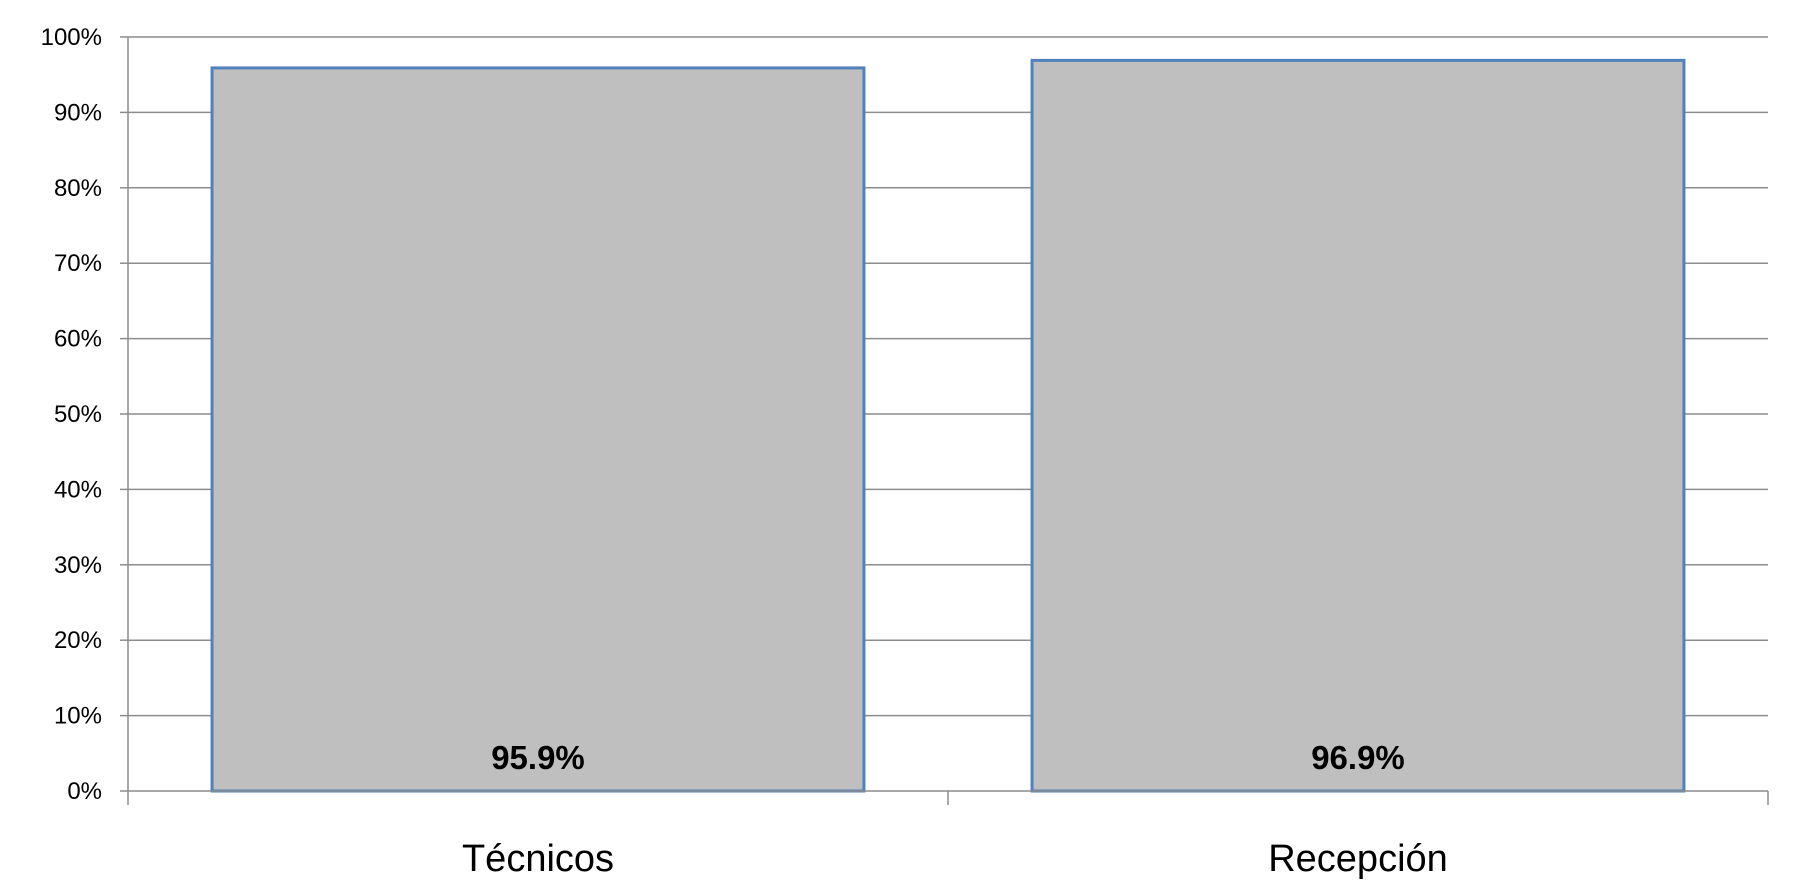 The width and height of the screenshot is (1794, 888). I want to click on y-tick-label: 80%, so click(78, 188).